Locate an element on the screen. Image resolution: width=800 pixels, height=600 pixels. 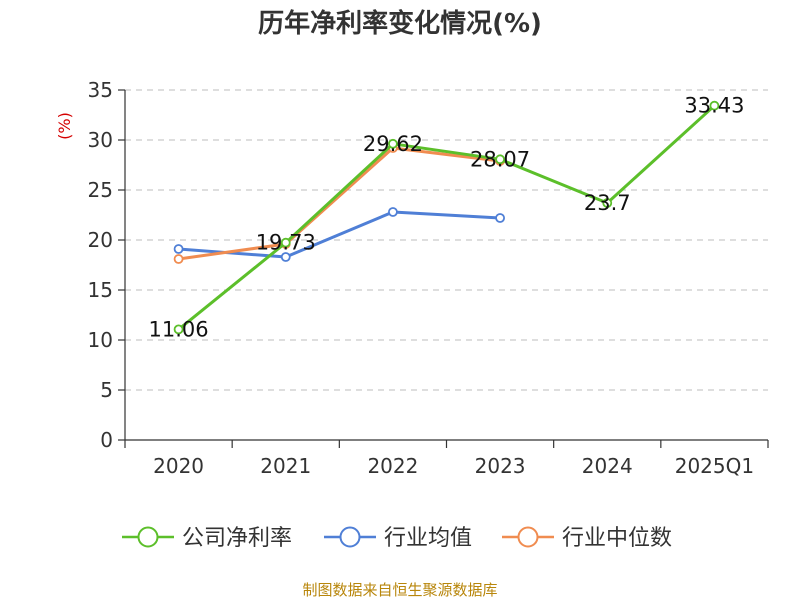
legend-item: 行业均值 is located at coordinates (398, 538).